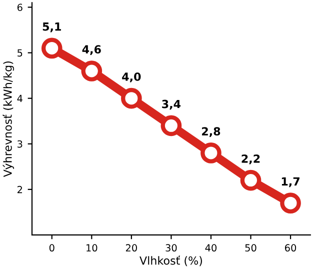 The width and height of the screenshot is (320, 267). I want to click on x-tick-label: 40, so click(211, 248).